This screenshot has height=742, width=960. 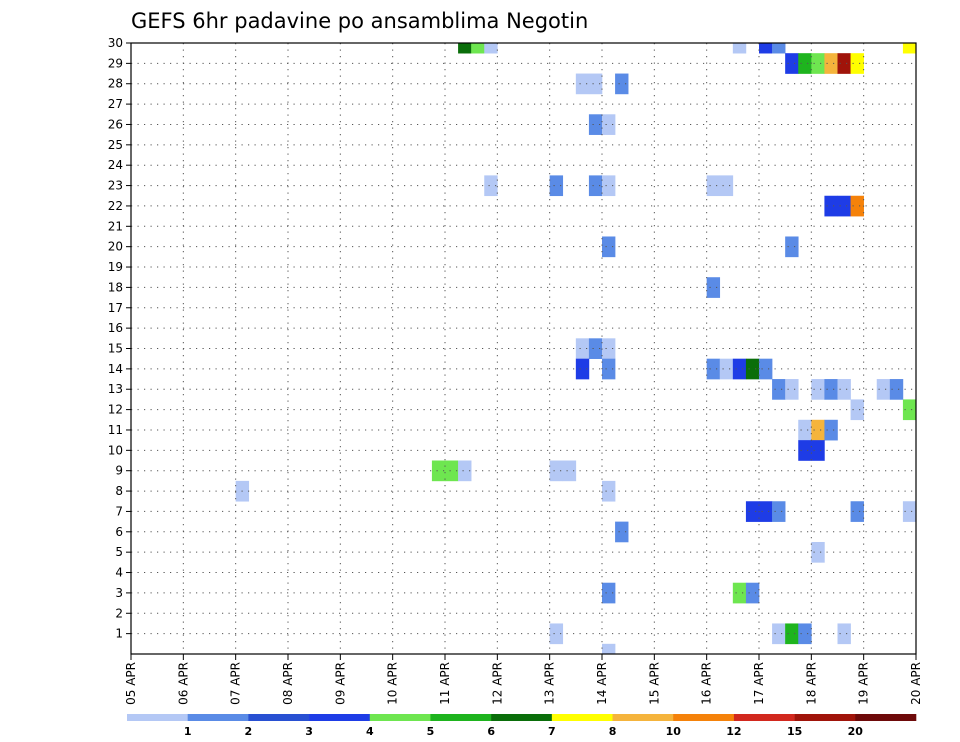 I want to click on y-tick-label: 23, so click(x=115, y=186).